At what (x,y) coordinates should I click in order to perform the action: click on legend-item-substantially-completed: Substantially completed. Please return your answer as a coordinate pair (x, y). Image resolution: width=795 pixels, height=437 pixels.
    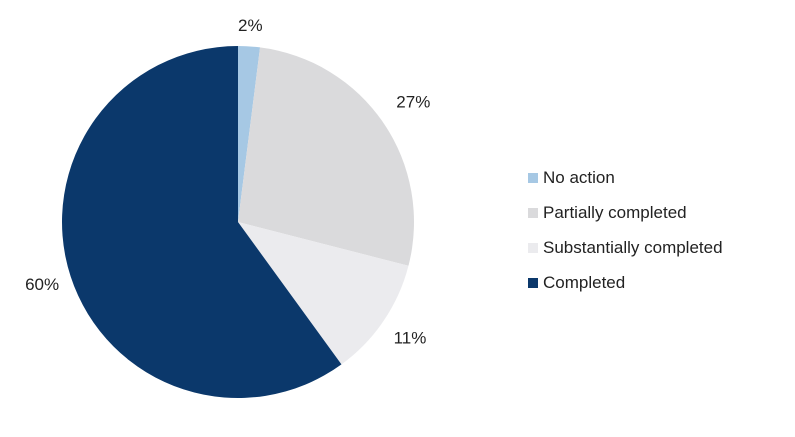
    Looking at the image, I should click on (625, 247).